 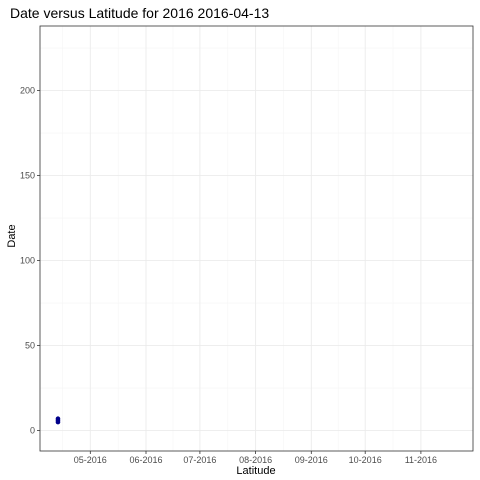 What do you see at coordinates (365, 460) in the screenshot?
I see `x-tick-label: 10-2016` at bounding box center [365, 460].